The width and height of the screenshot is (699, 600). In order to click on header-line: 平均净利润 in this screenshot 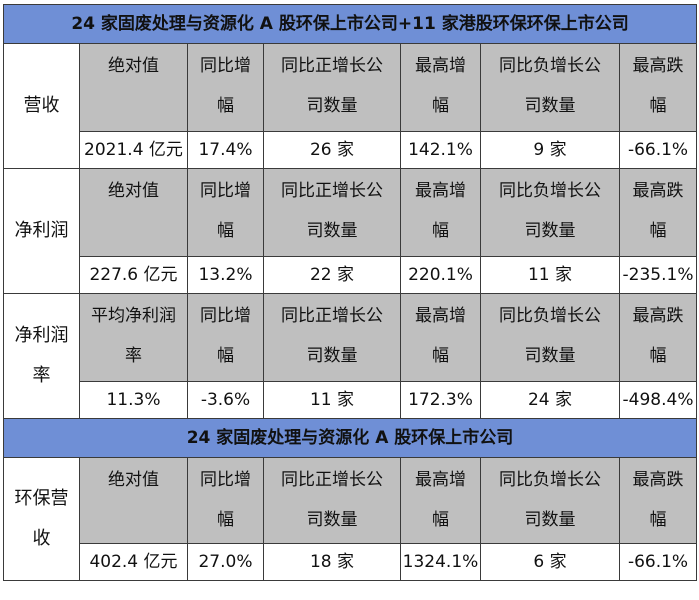, I will do `click(133, 316)`.